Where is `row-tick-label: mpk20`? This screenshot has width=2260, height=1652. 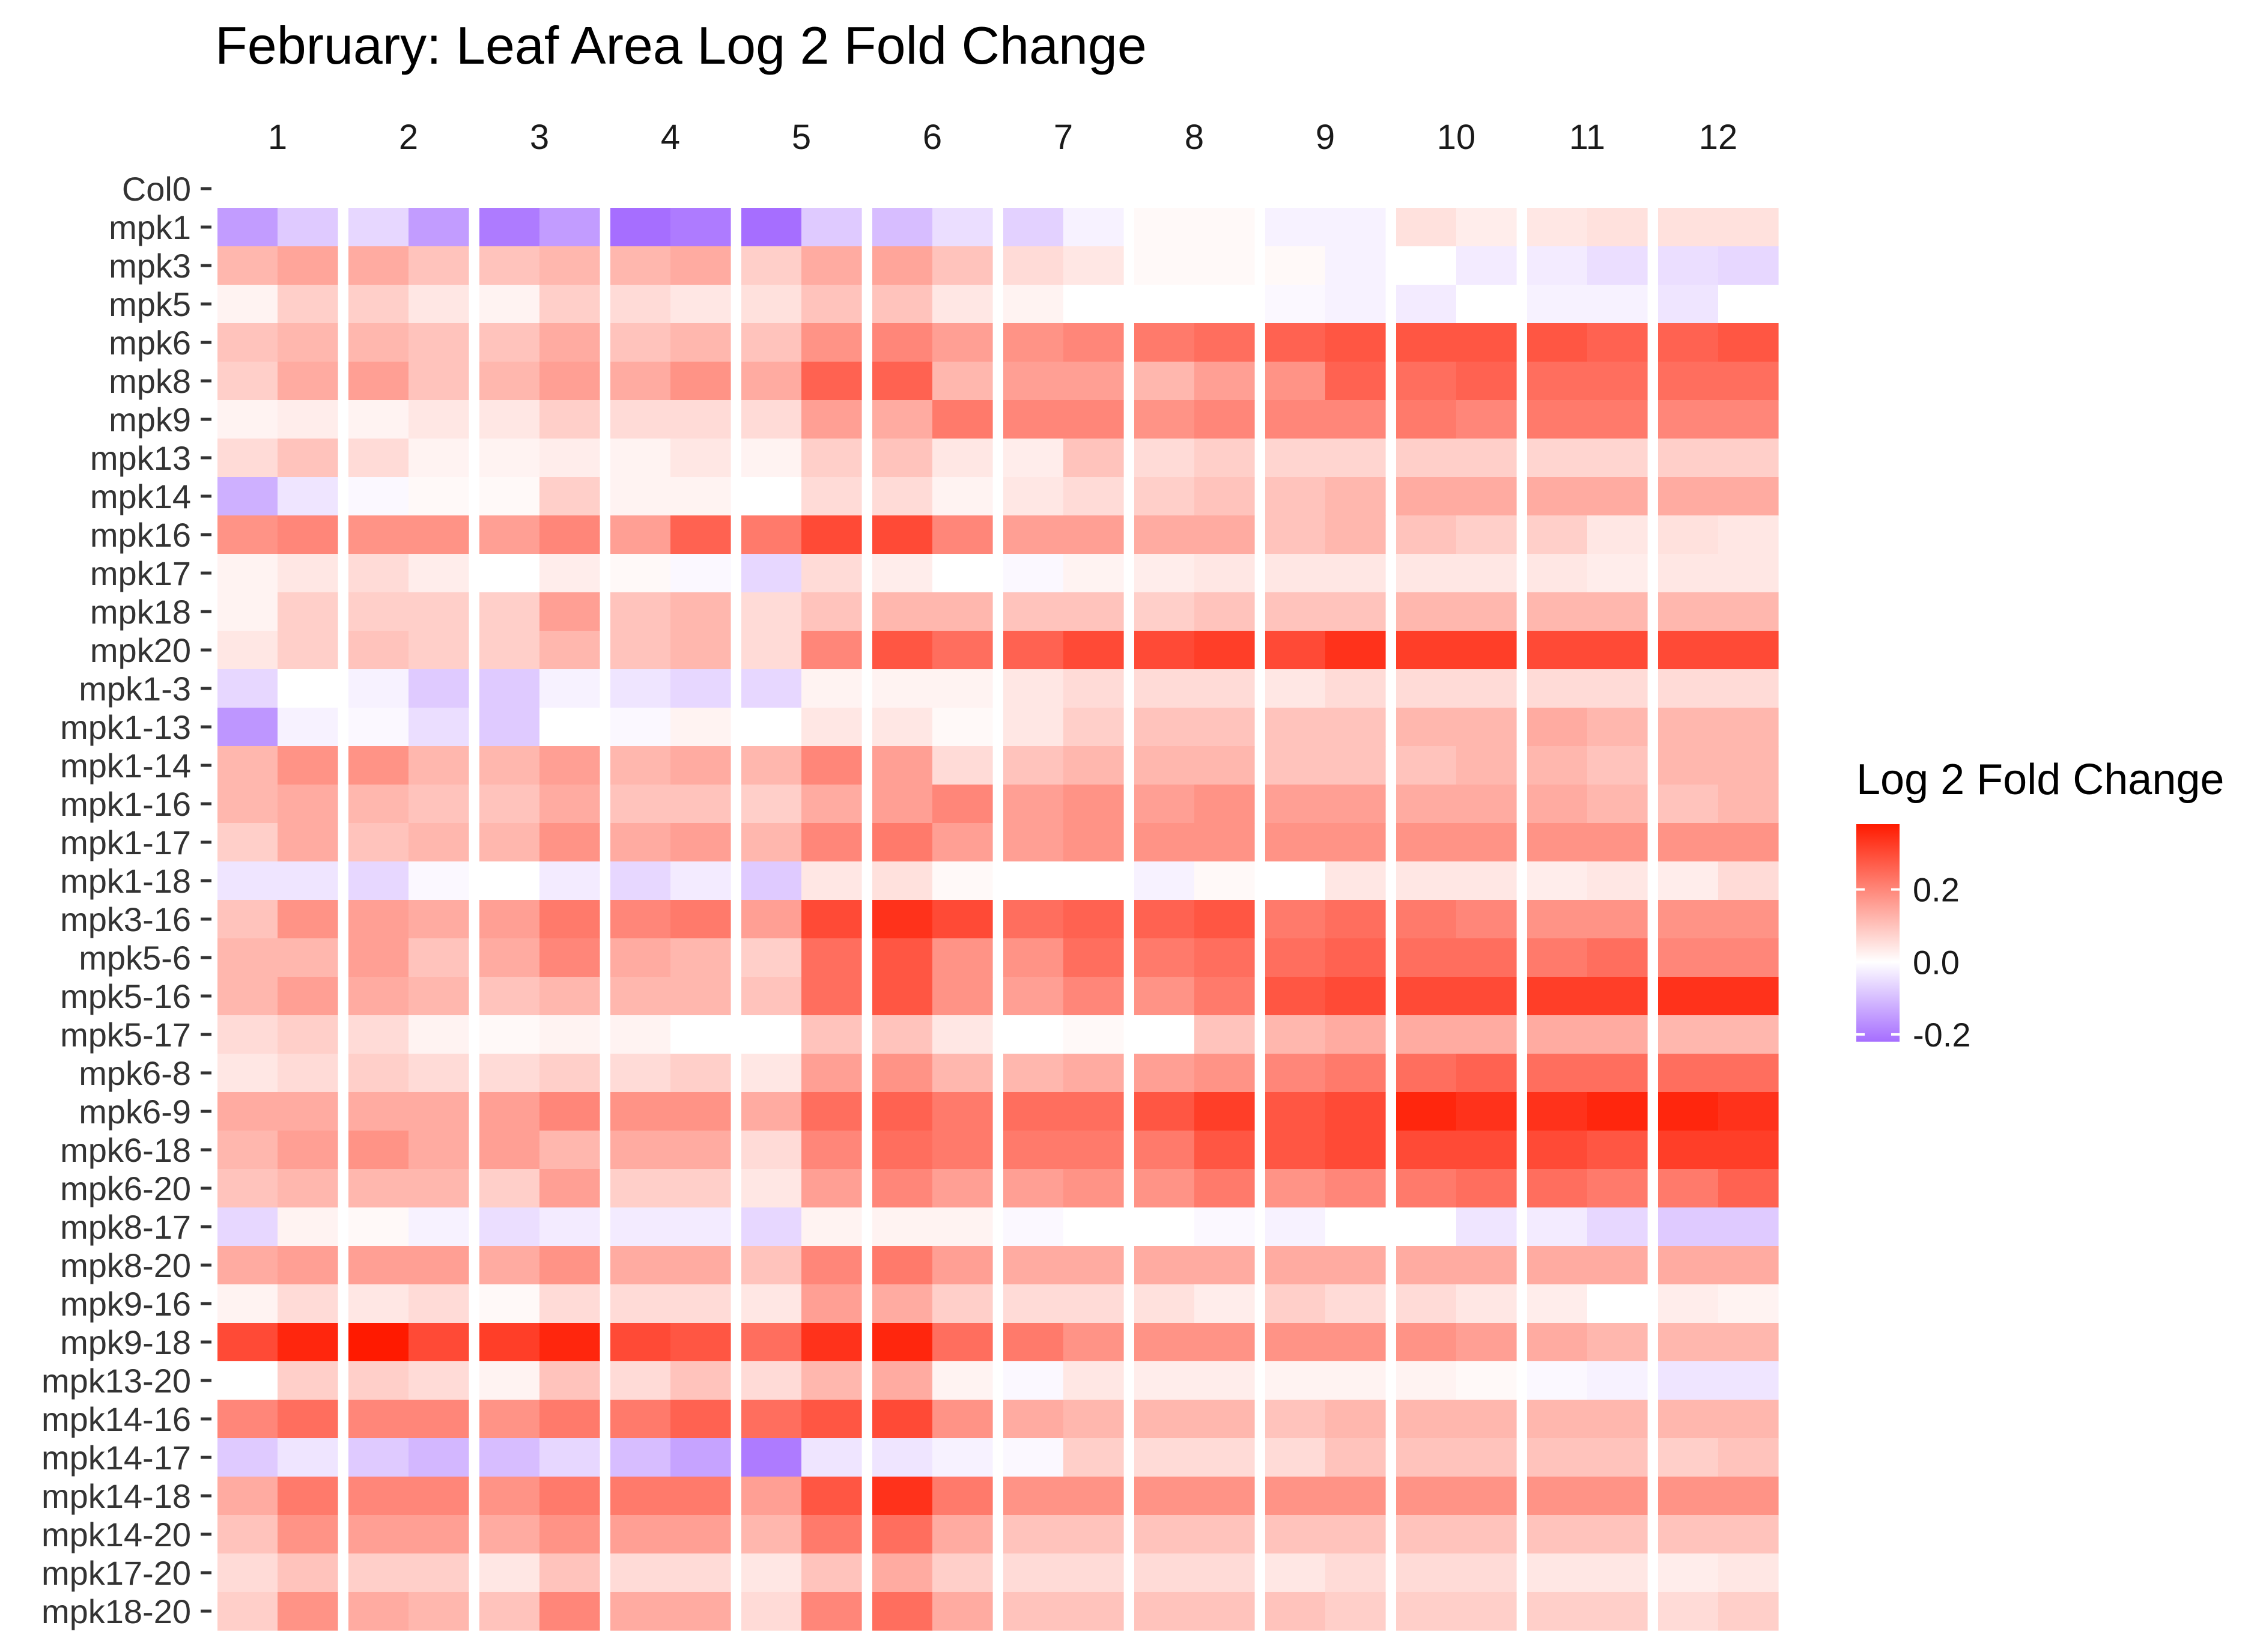
row-tick-label: mpk20 is located at coordinates (140, 650).